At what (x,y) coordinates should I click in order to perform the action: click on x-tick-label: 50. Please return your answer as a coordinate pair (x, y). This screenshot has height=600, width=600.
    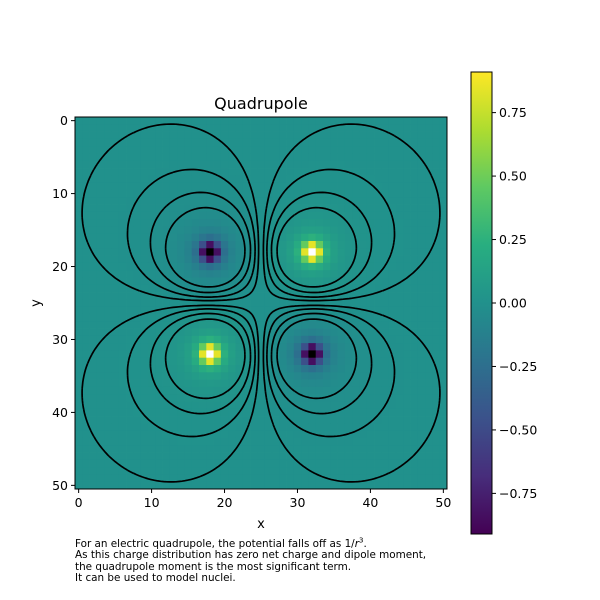
    Looking at the image, I should click on (443, 502).